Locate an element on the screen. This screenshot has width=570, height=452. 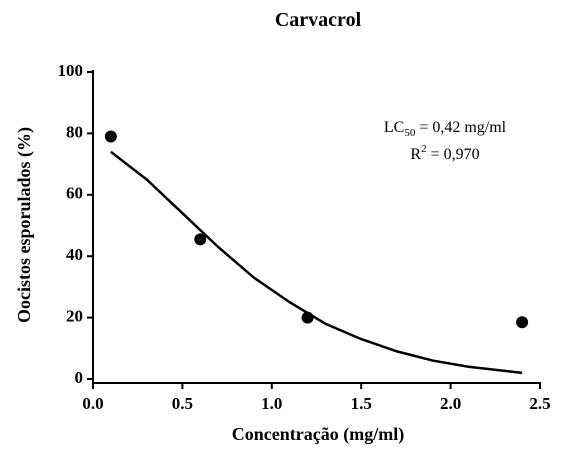
x-tick-label: 1.5 is located at coordinates (361, 403).